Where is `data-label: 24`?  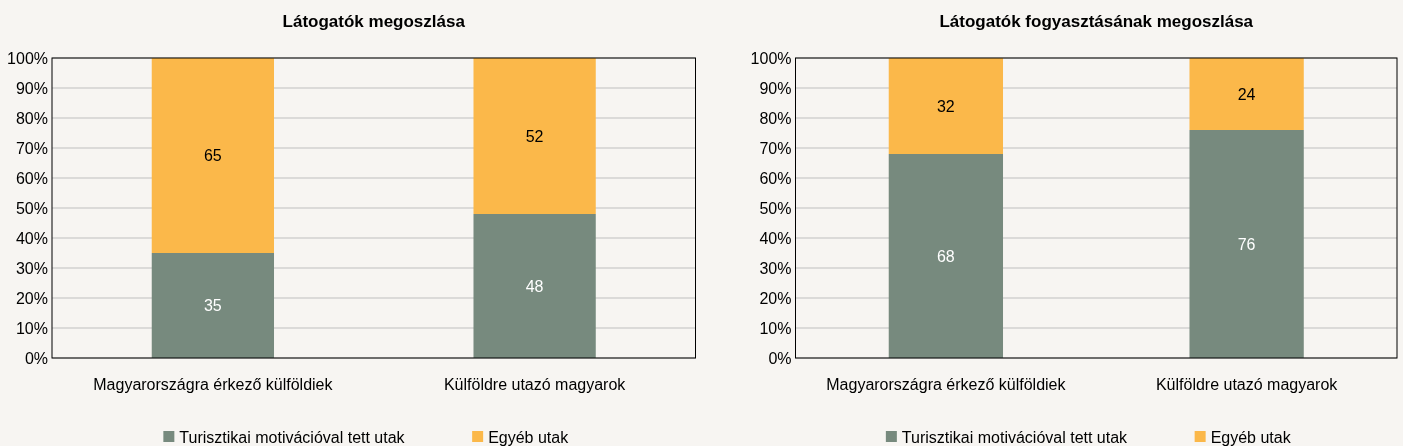
data-label: 24 is located at coordinates (1246, 94).